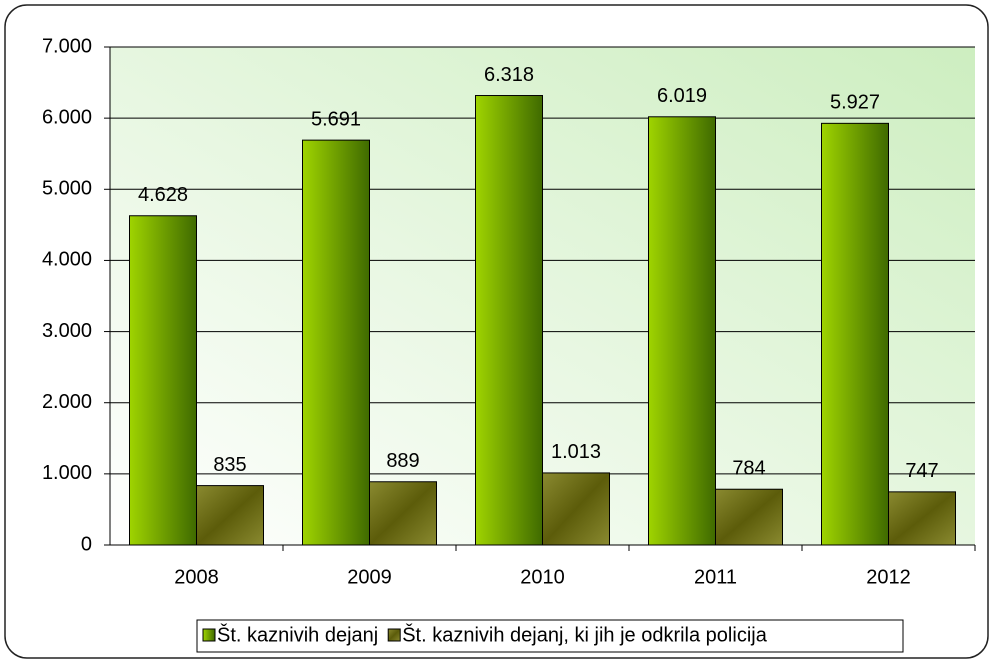 This screenshot has width=994, height=664. Describe the element at coordinates (542, 577) in the screenshot. I see `x-tick-label: 2010` at that location.